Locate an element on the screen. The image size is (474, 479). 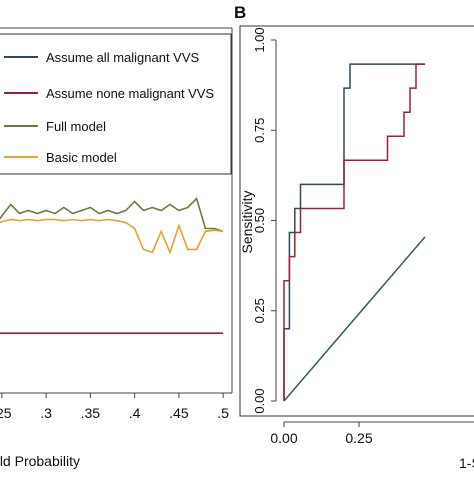
panel-label: B is located at coordinates (240, 12).